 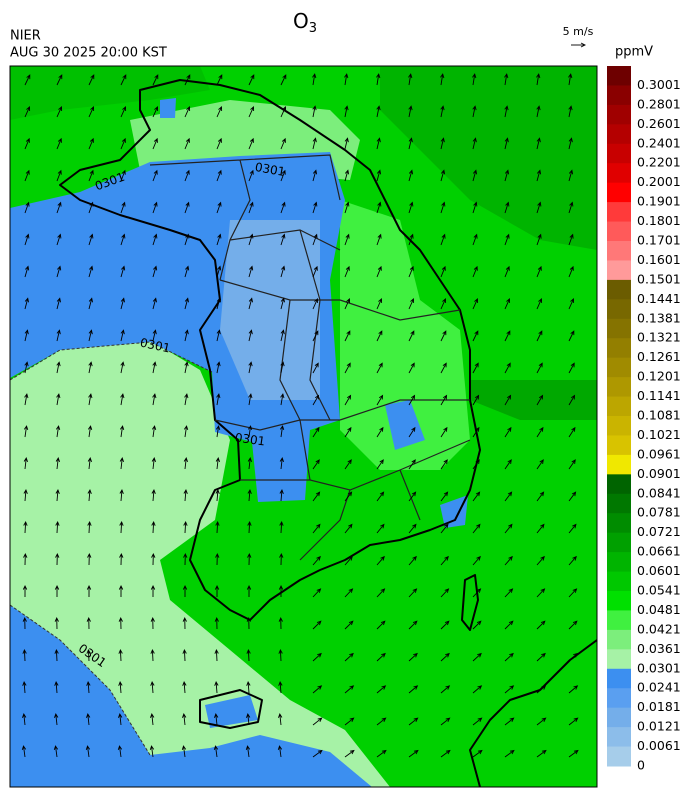 What do you see at coordinates (25, 36) in the screenshot?
I see `agency: NIER` at bounding box center [25, 36].